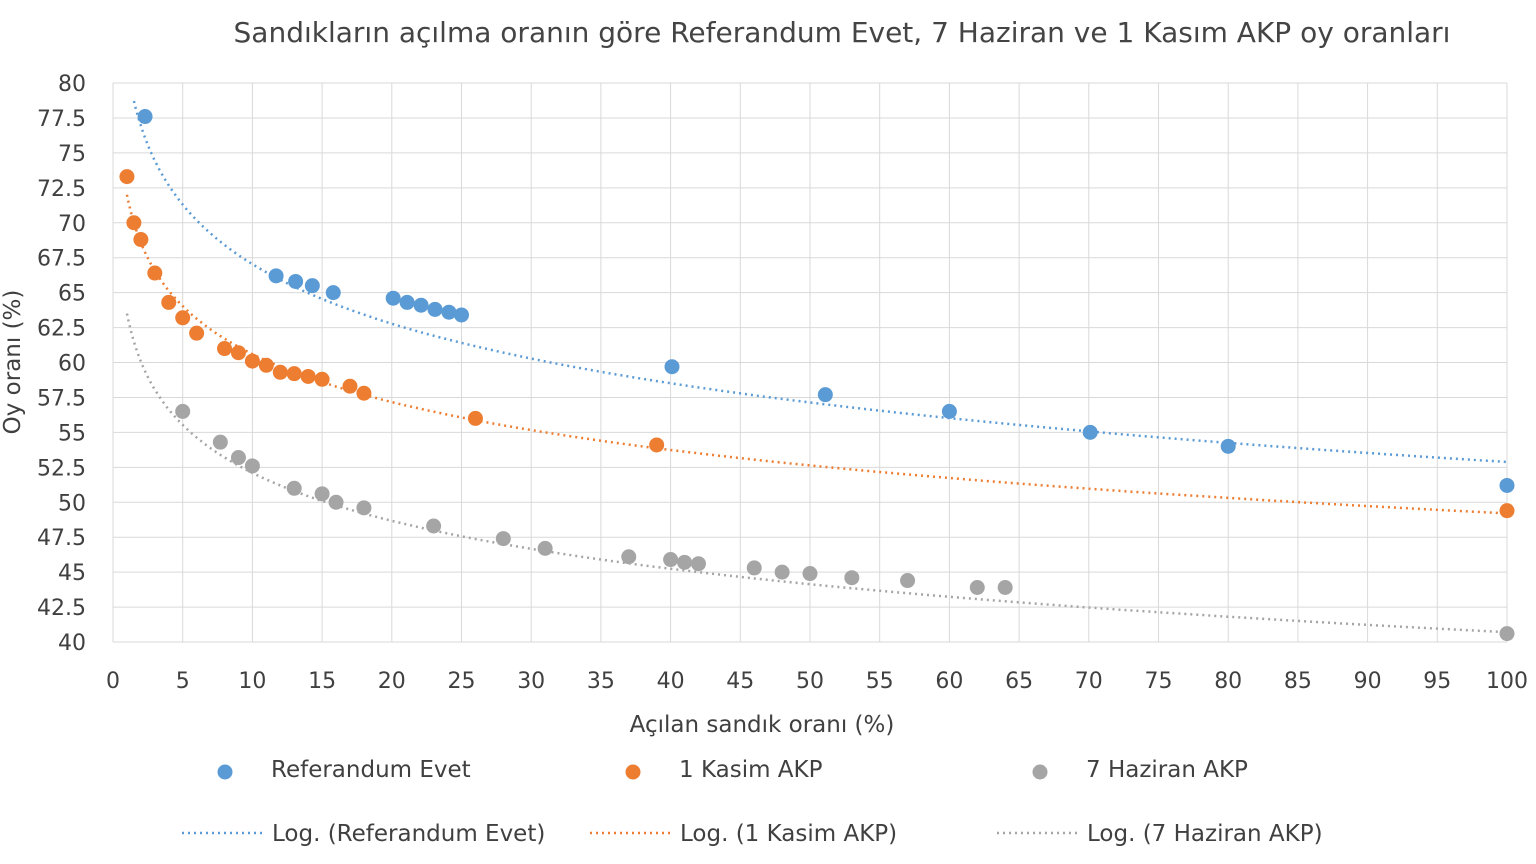 Image resolution: width=1536 pixels, height=864 pixels. What do you see at coordinates (72, 503) in the screenshot?
I see `y-tick-label: 50` at bounding box center [72, 503].